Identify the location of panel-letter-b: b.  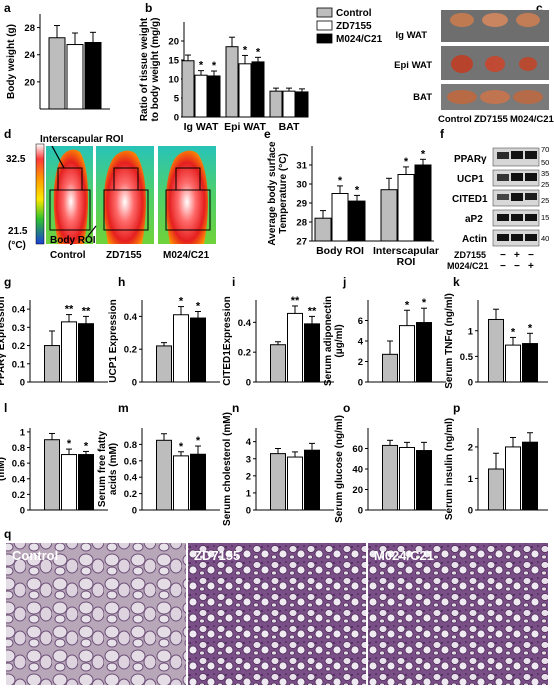
(148, 8).